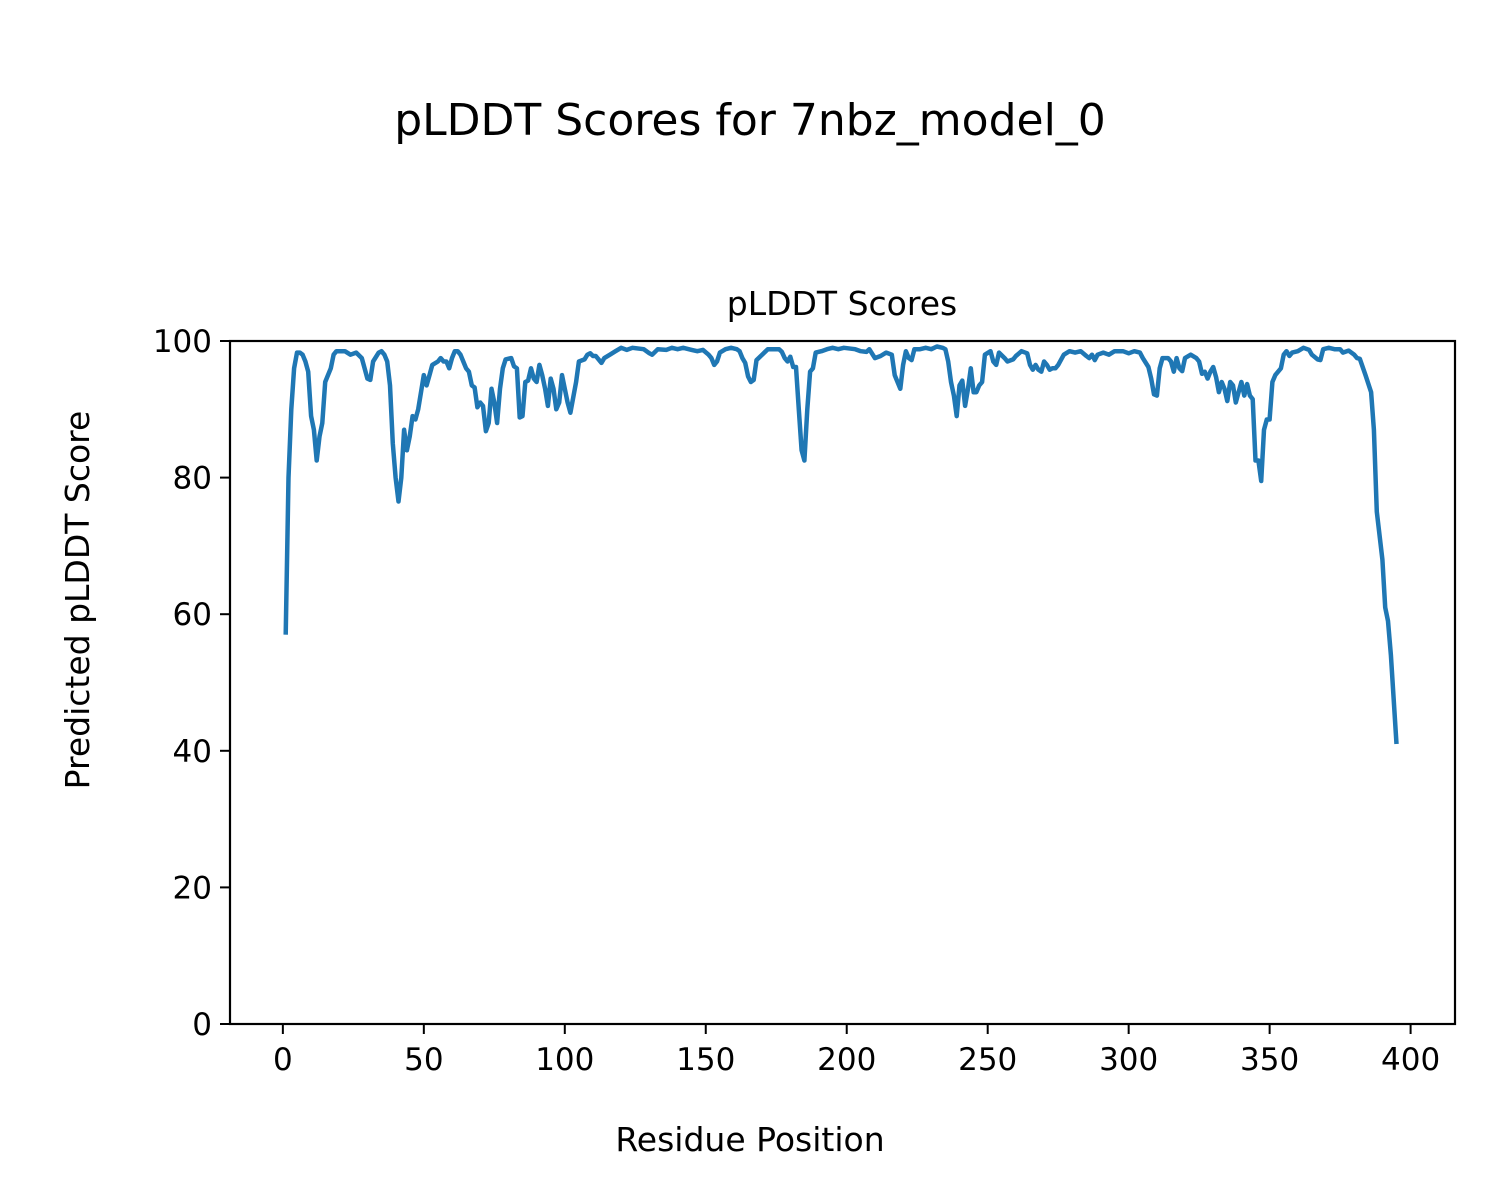 The width and height of the screenshot is (1500, 1200). I want to click on y-tick-label: 100, so click(182, 342).